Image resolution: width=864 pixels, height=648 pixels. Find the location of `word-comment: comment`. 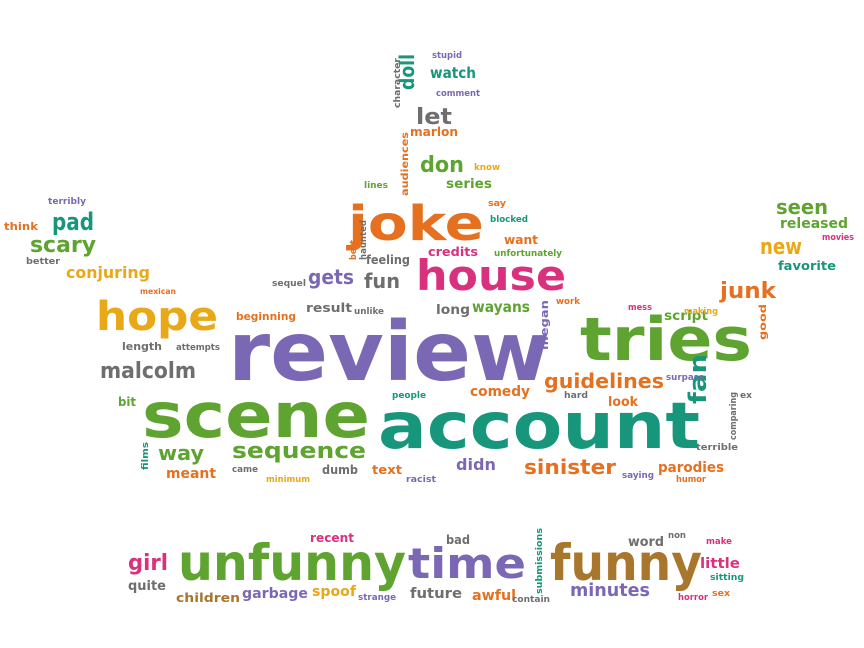

word-comment: comment is located at coordinates (458, 94).